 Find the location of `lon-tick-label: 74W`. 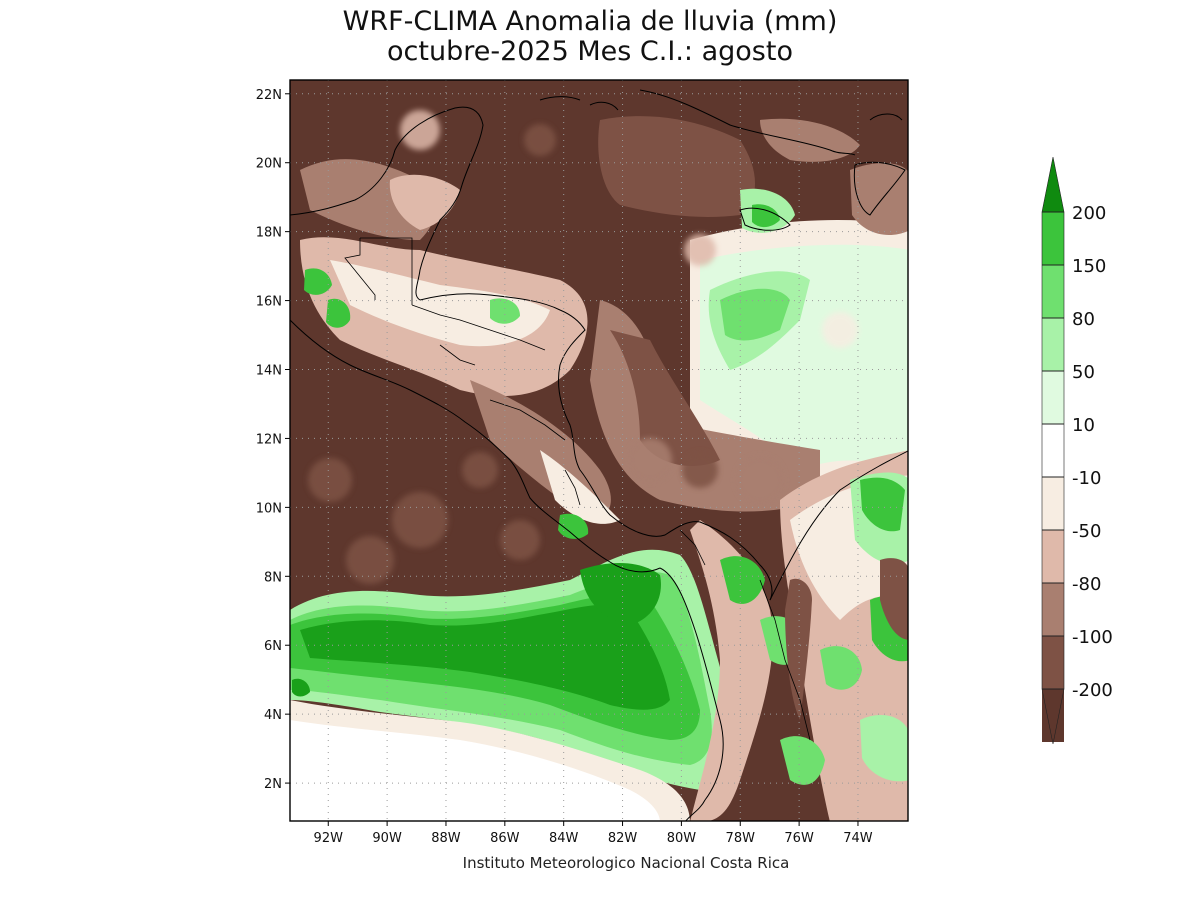

lon-tick-label: 74W is located at coordinates (858, 838).